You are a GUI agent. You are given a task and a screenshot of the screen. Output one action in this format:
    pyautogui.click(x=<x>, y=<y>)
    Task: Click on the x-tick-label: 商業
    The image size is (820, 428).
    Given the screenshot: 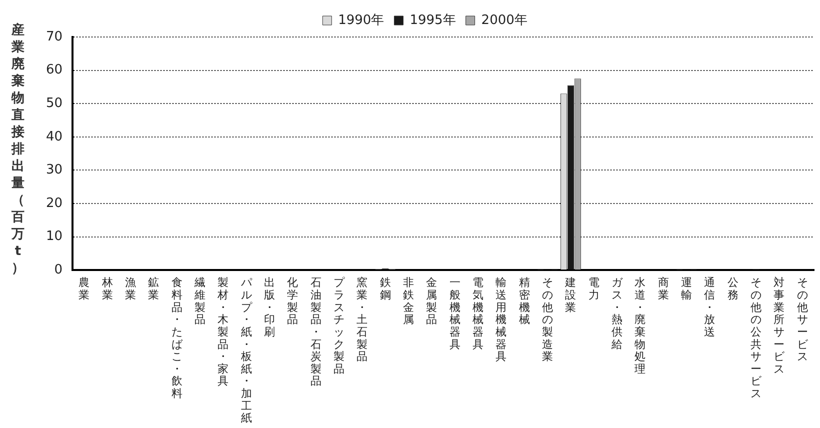 What is the action you would take?
    pyautogui.click(x=663, y=289)
    